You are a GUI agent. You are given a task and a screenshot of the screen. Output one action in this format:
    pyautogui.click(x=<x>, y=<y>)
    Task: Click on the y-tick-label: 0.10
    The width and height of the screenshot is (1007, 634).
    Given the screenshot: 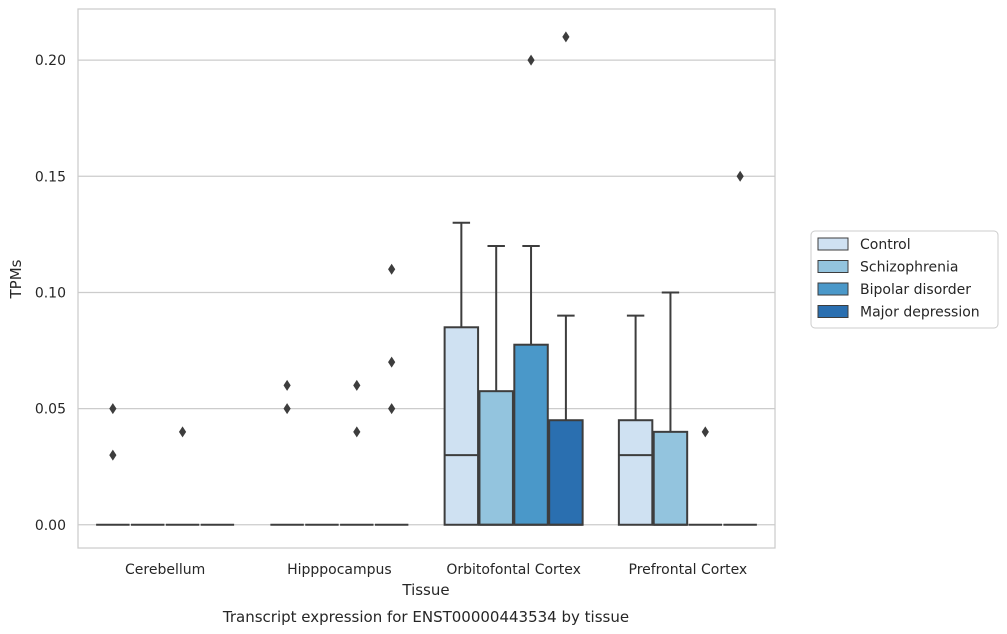 What is the action you would take?
    pyautogui.click(x=50, y=293)
    